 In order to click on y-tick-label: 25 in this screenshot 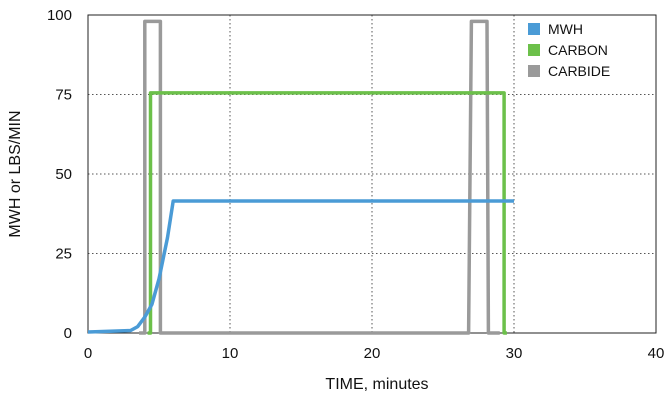, I will do `click(63, 254)`.